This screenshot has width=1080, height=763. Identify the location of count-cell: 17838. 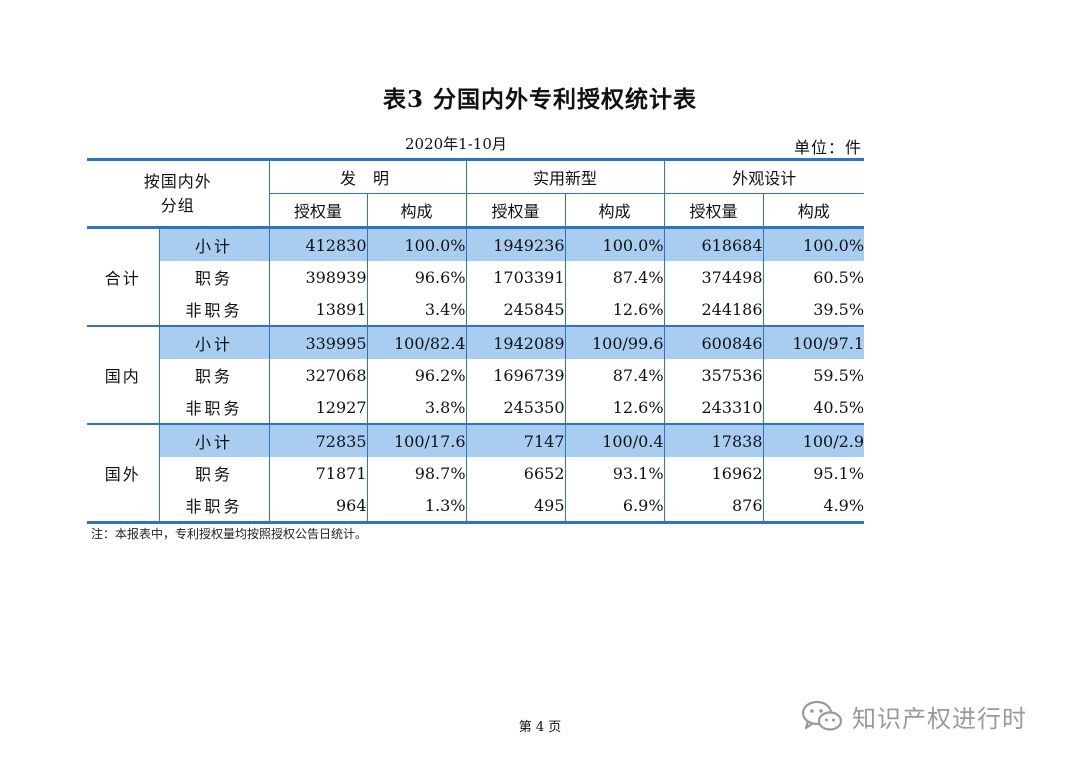
(713, 440).